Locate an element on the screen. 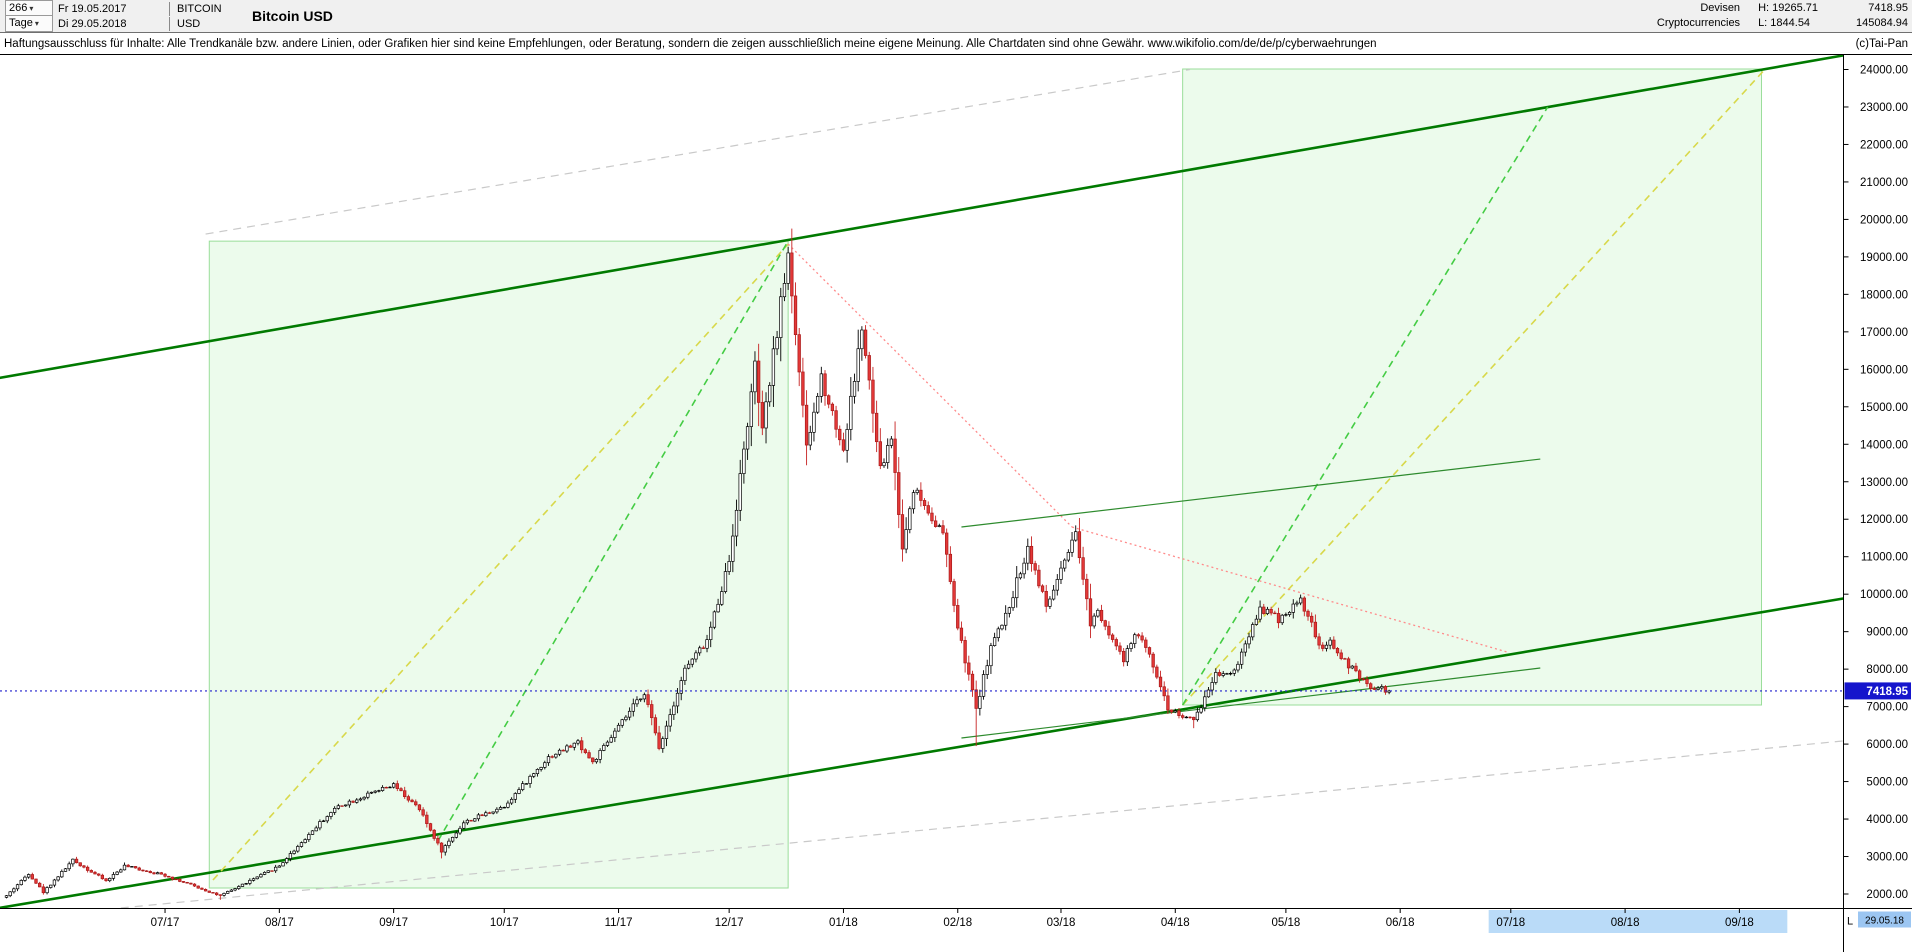 The image size is (1912, 952). consolidation-upper-line is located at coordinates (1251, 493).